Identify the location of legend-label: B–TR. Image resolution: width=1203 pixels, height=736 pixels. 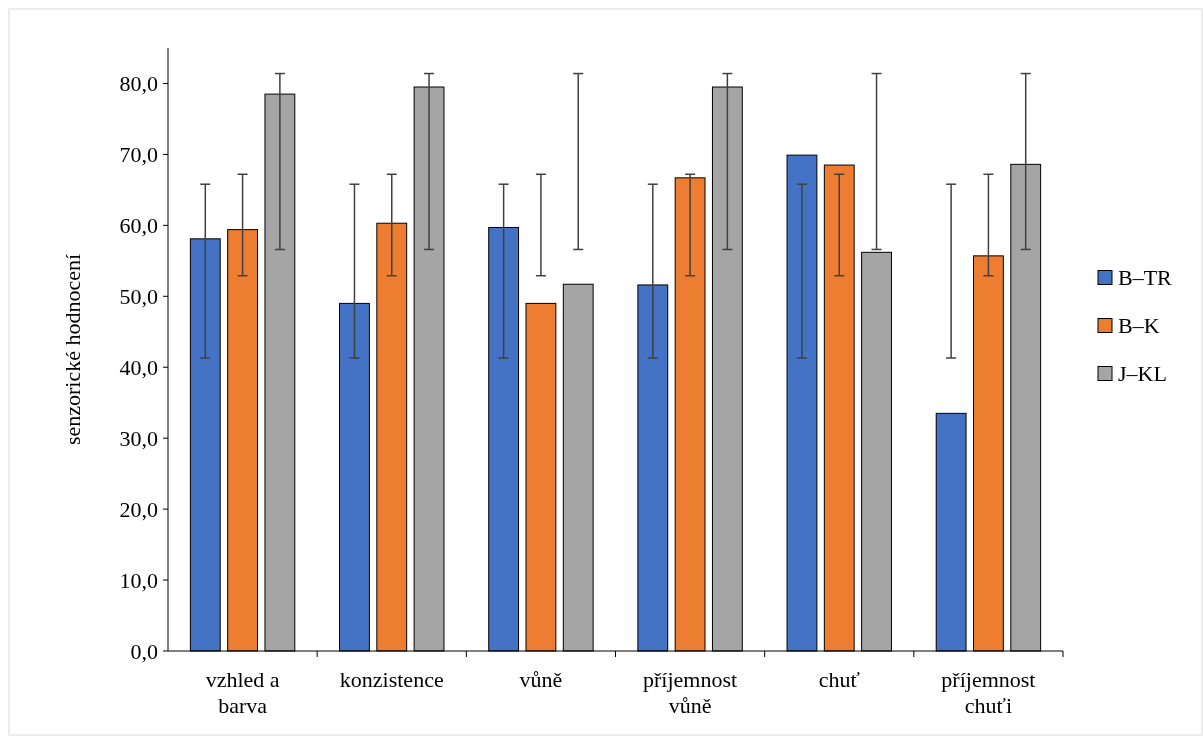
(1145, 278).